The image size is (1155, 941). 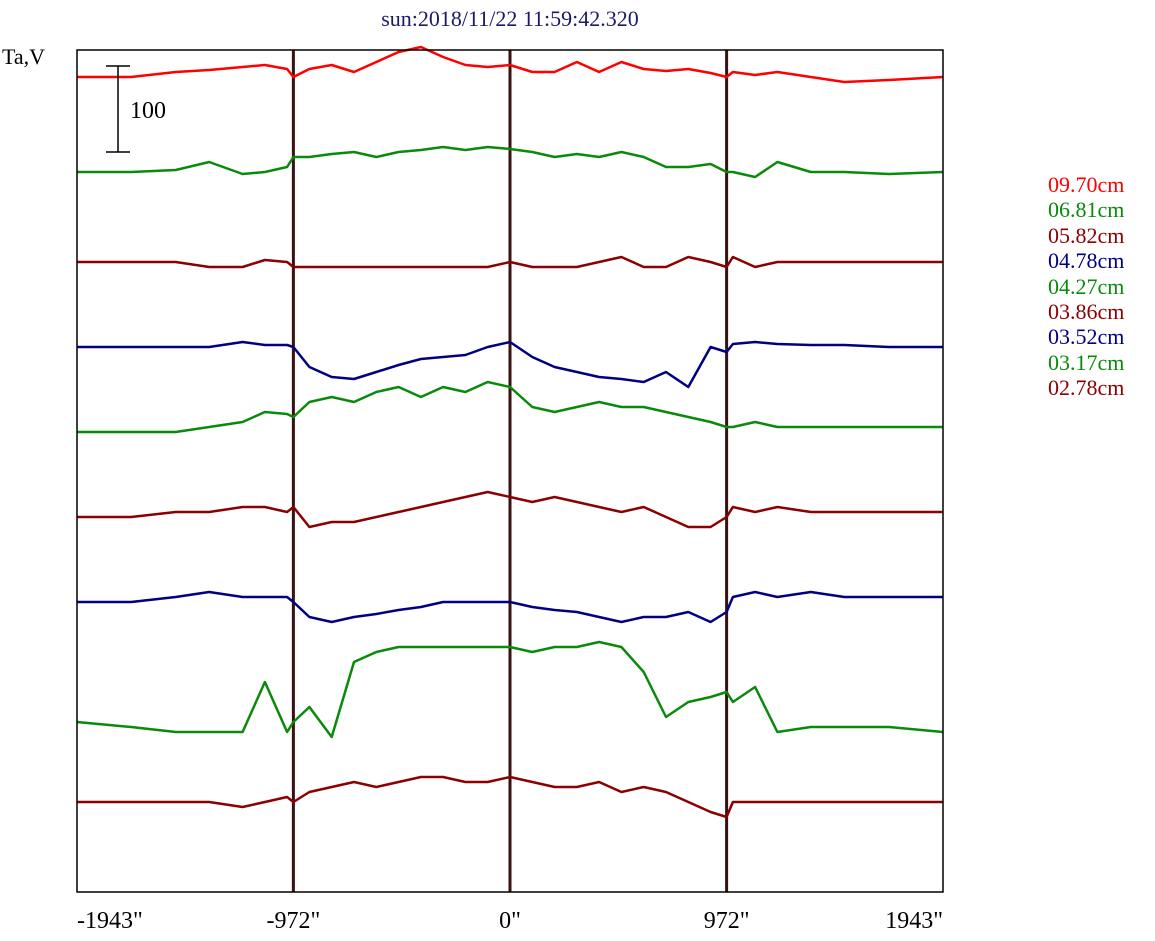 I want to click on series-line-05.82cm, so click(x=510, y=262).